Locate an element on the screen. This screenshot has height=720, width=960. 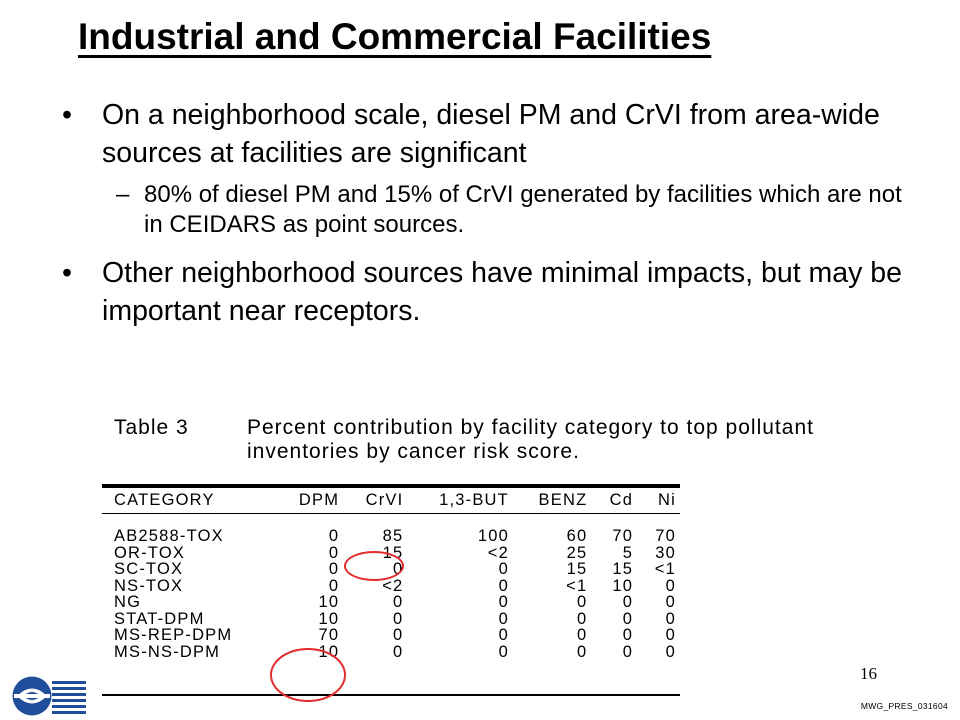
table-cell: 100 is located at coordinates (493, 536).